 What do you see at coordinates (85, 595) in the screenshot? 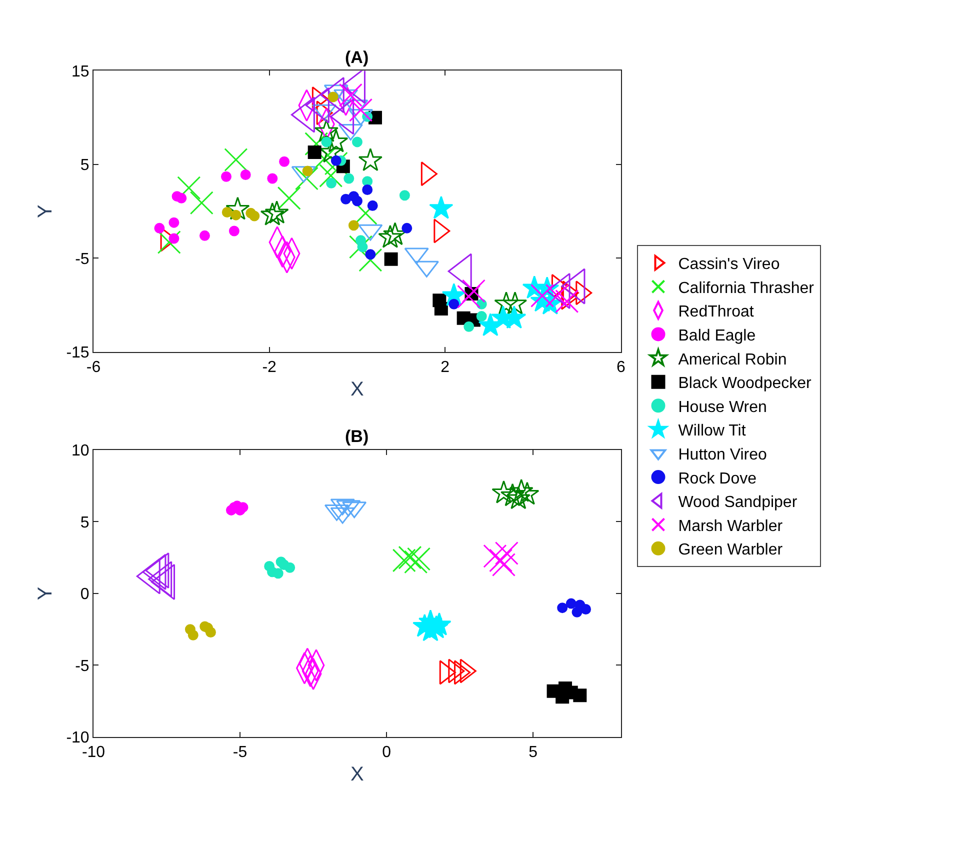
I see `y-tick-label: 0` at bounding box center [85, 595].